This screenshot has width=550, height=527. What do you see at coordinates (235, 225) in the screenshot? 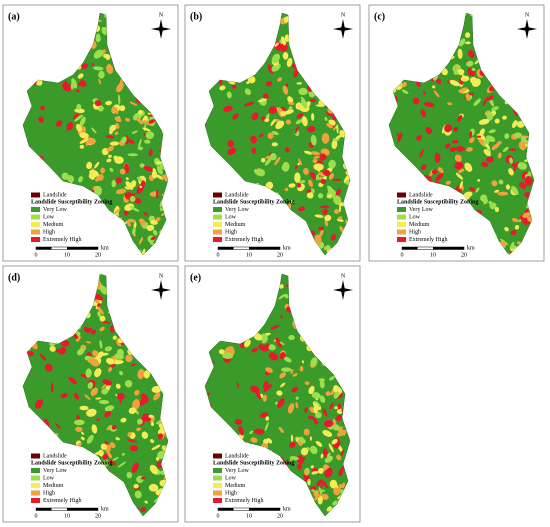
I see `legend-label: Medium` at bounding box center [235, 225].